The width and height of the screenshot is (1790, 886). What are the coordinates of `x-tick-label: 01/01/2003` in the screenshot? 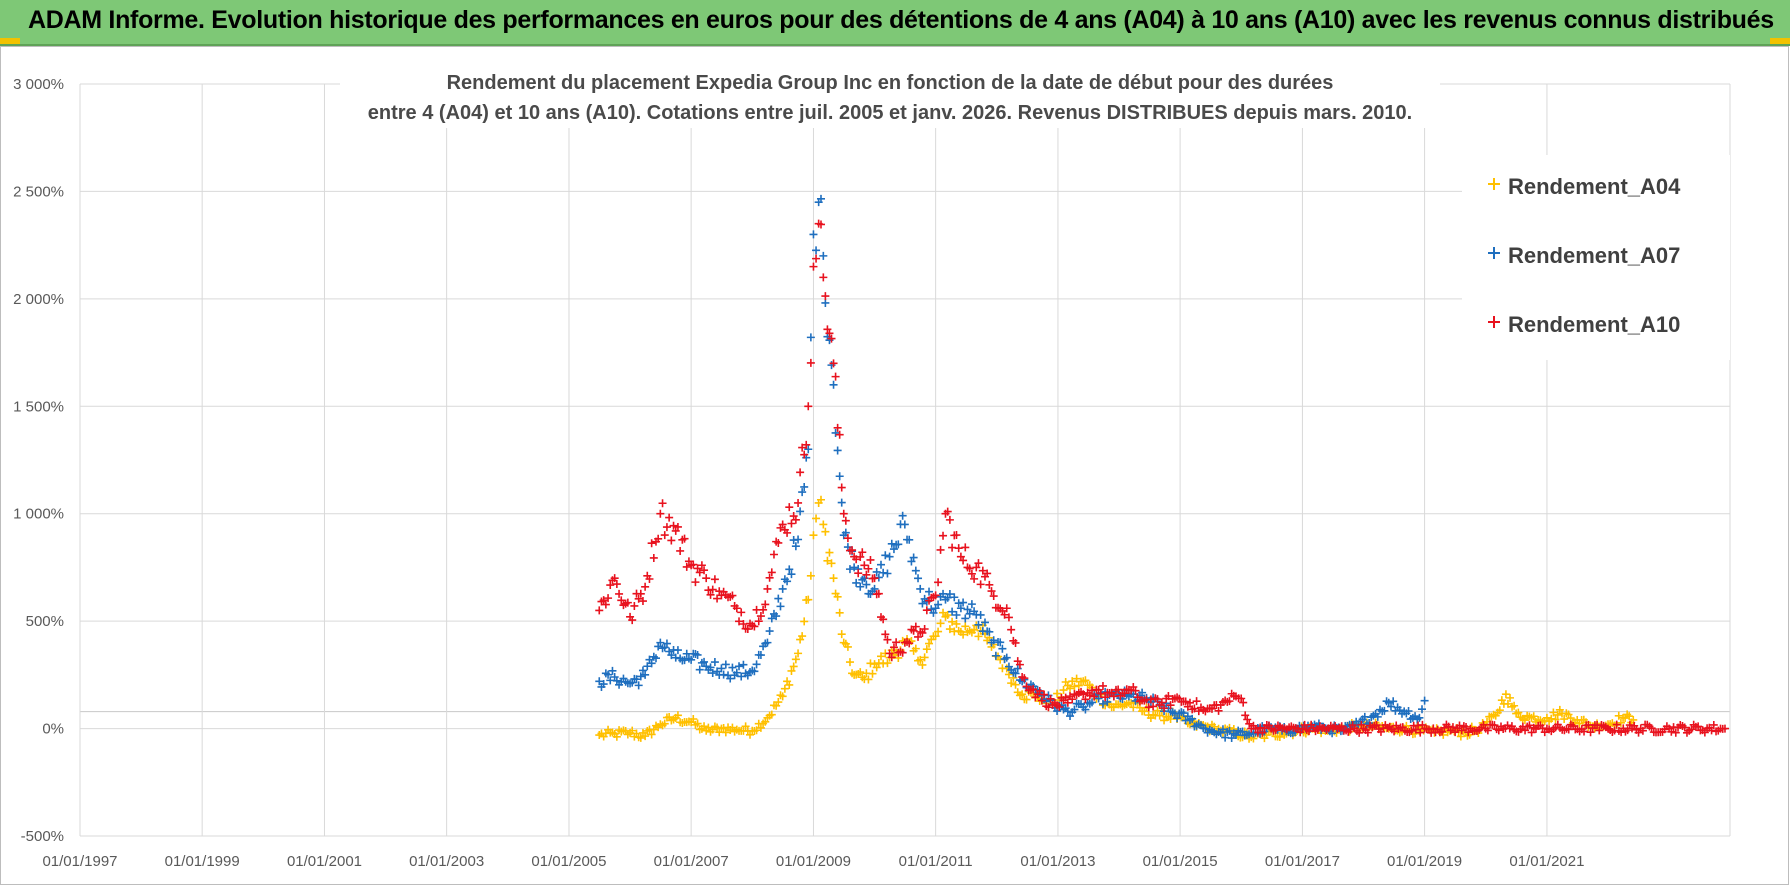 It's located at (446, 861).